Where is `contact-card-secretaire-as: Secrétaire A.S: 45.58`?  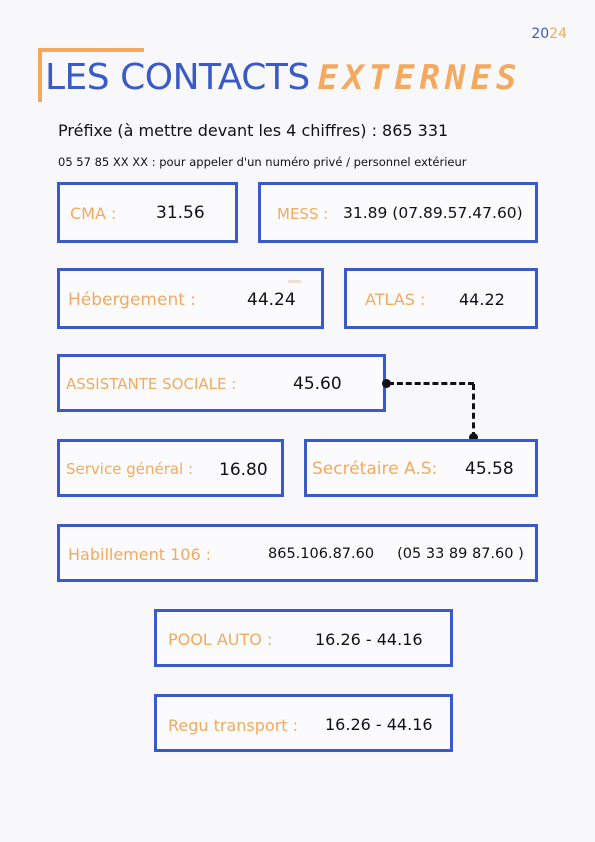
contact-card-secretaire-as: Secrétaire A.S: 45.58 is located at coordinates (421, 468).